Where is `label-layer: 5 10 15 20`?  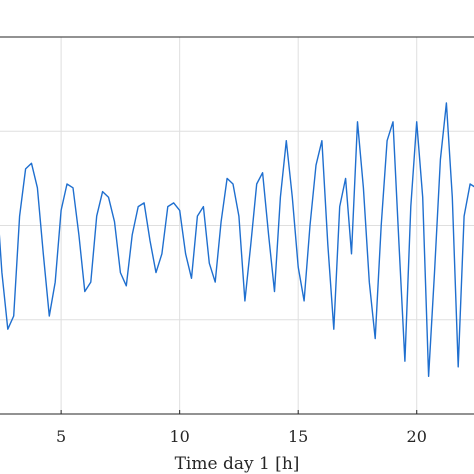
label-layer: 5 10 15 20 is located at coordinates (241, 436).